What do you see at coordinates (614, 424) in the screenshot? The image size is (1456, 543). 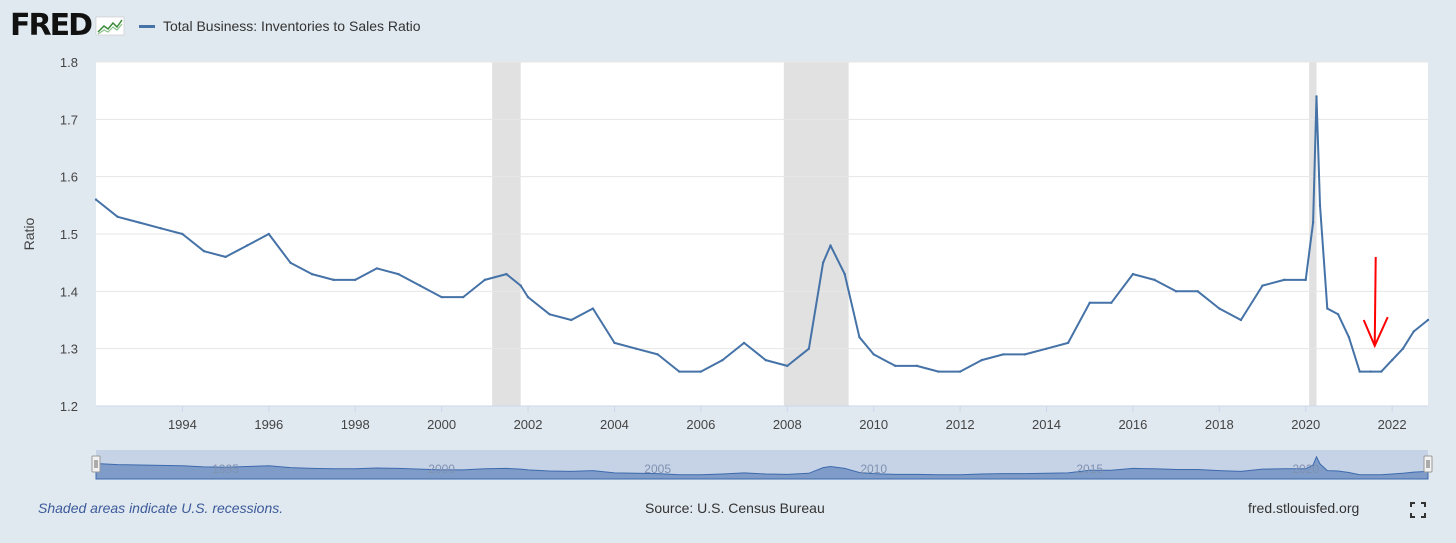 I see `x-tick-label: 2004` at bounding box center [614, 424].